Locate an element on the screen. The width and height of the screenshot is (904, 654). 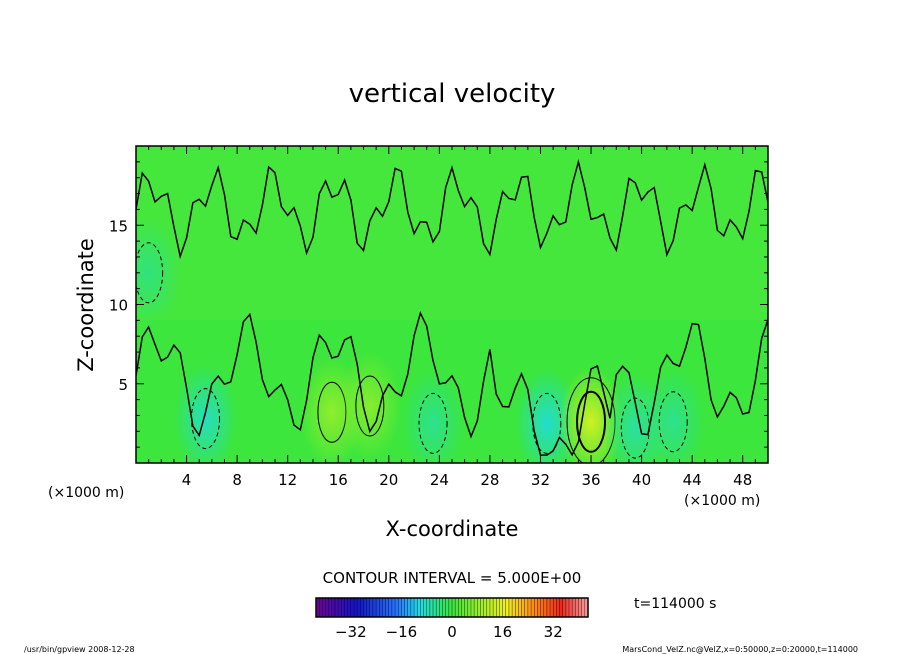
y-tick-label: 15 is located at coordinates (118, 226).